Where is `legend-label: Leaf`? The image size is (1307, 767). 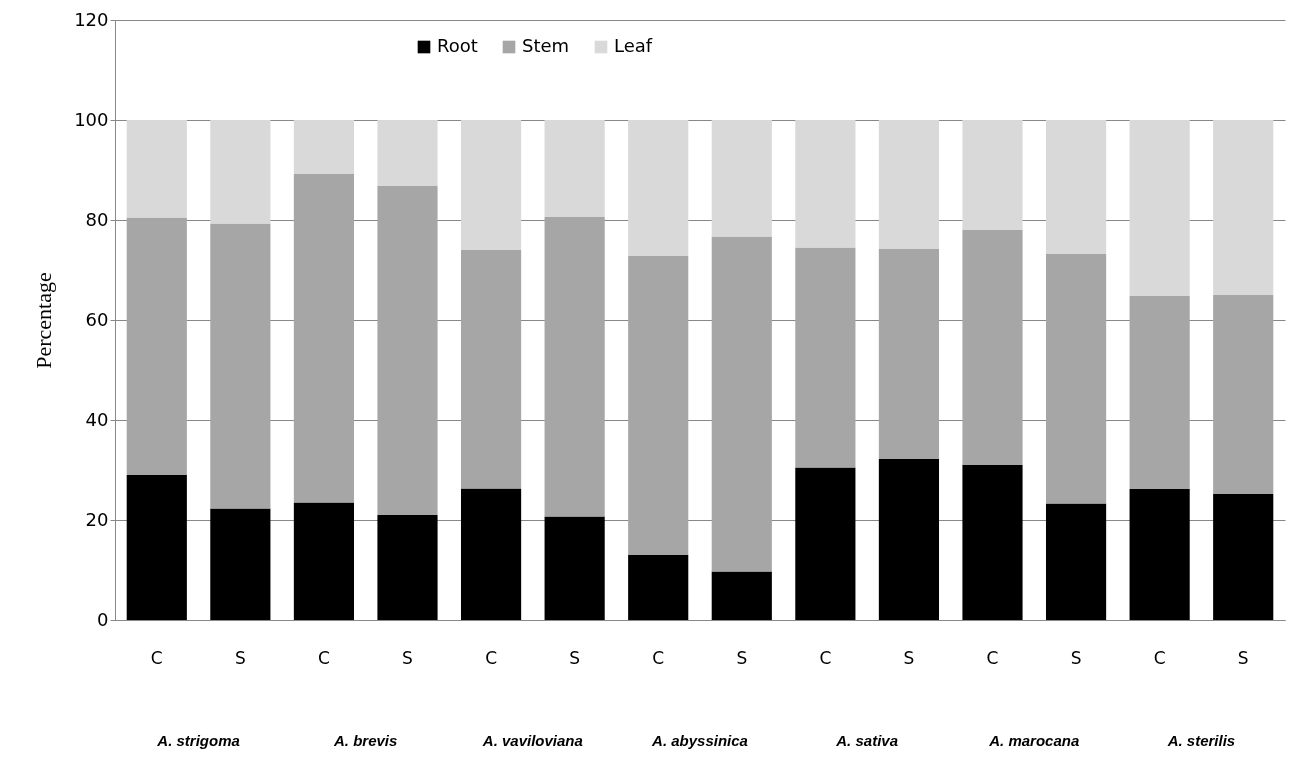
legend-label: Leaf is located at coordinates (633, 45).